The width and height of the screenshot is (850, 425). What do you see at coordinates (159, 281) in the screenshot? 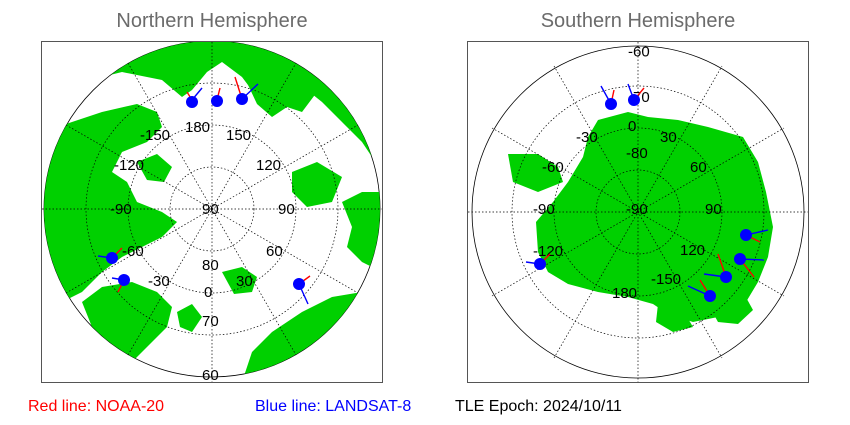
I see `north-lon-label: -30` at bounding box center [159, 281].